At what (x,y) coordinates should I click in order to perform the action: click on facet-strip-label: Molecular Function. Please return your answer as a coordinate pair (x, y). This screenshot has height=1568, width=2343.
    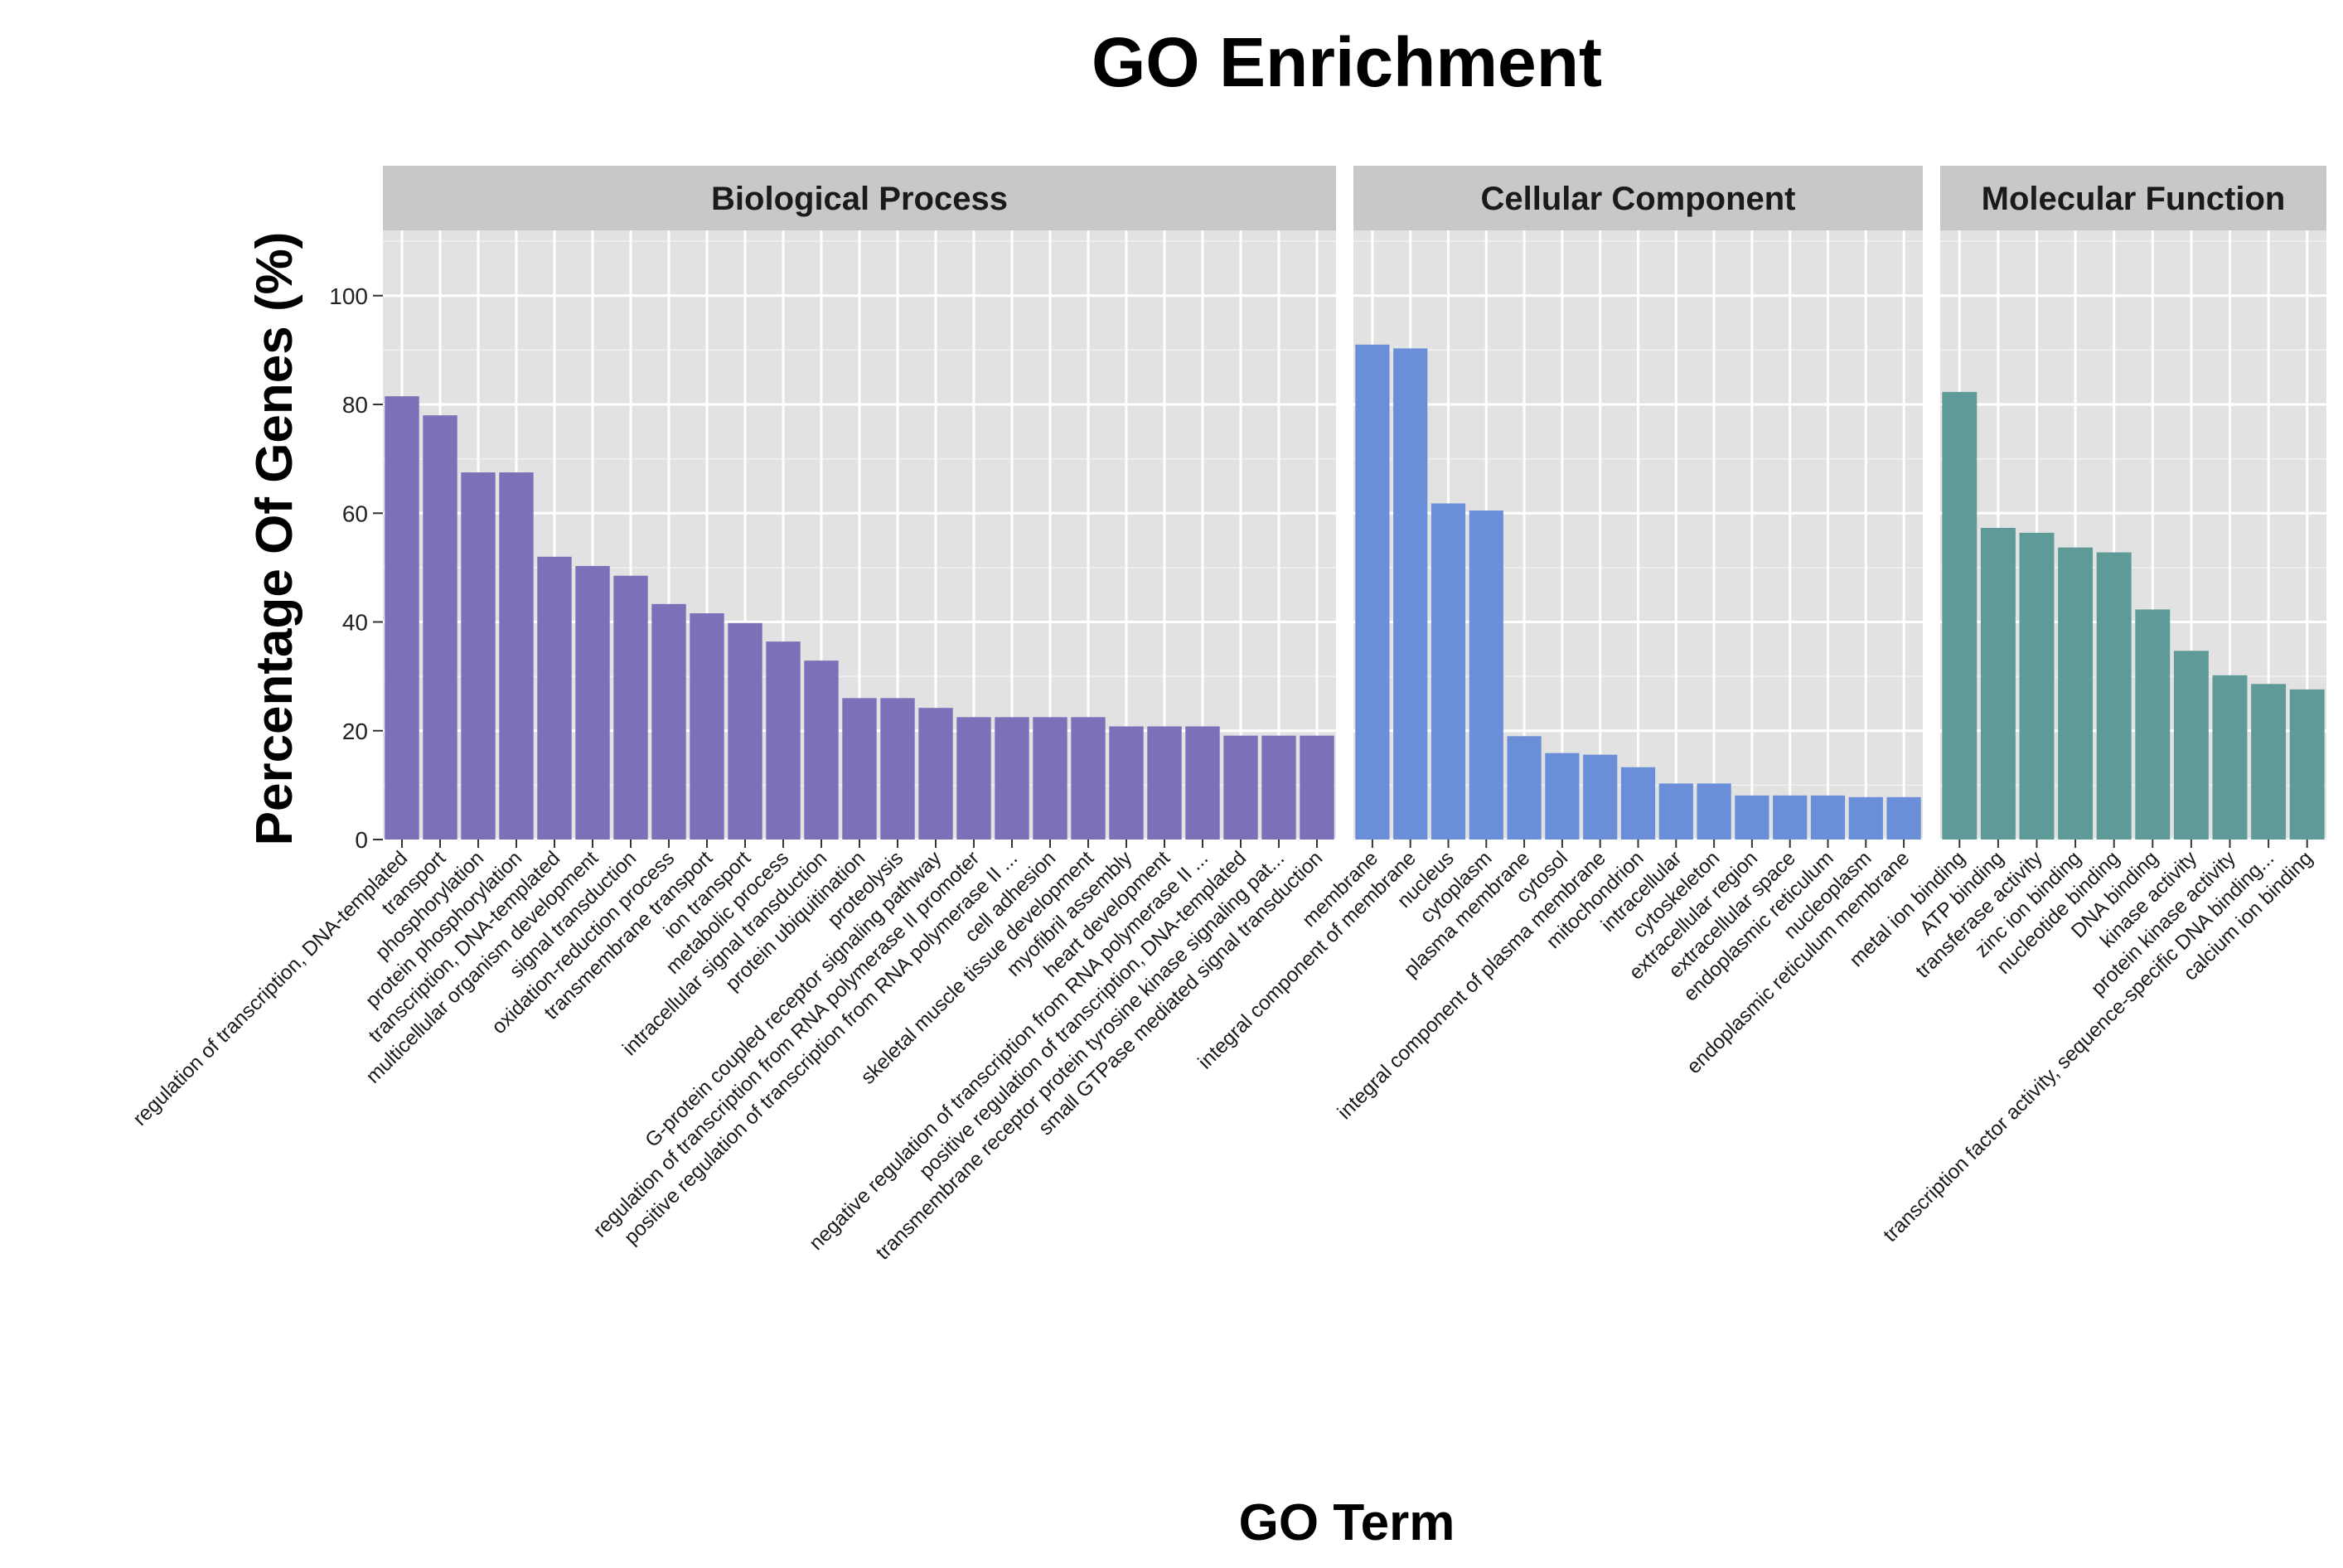
    Looking at the image, I should click on (2134, 199).